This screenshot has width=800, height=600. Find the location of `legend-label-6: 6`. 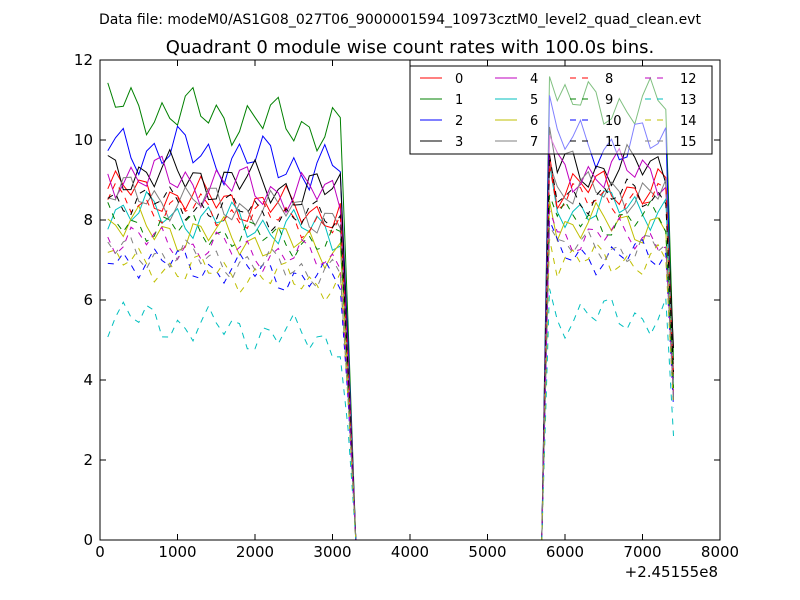

legend-label-6: 6 is located at coordinates (534, 121).